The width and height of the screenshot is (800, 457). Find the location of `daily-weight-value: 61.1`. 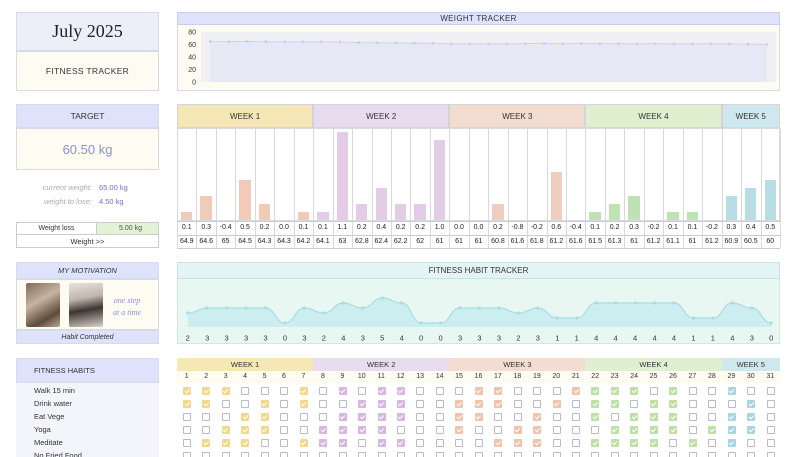

daily-weight-value: 61.1 is located at coordinates (673, 241).